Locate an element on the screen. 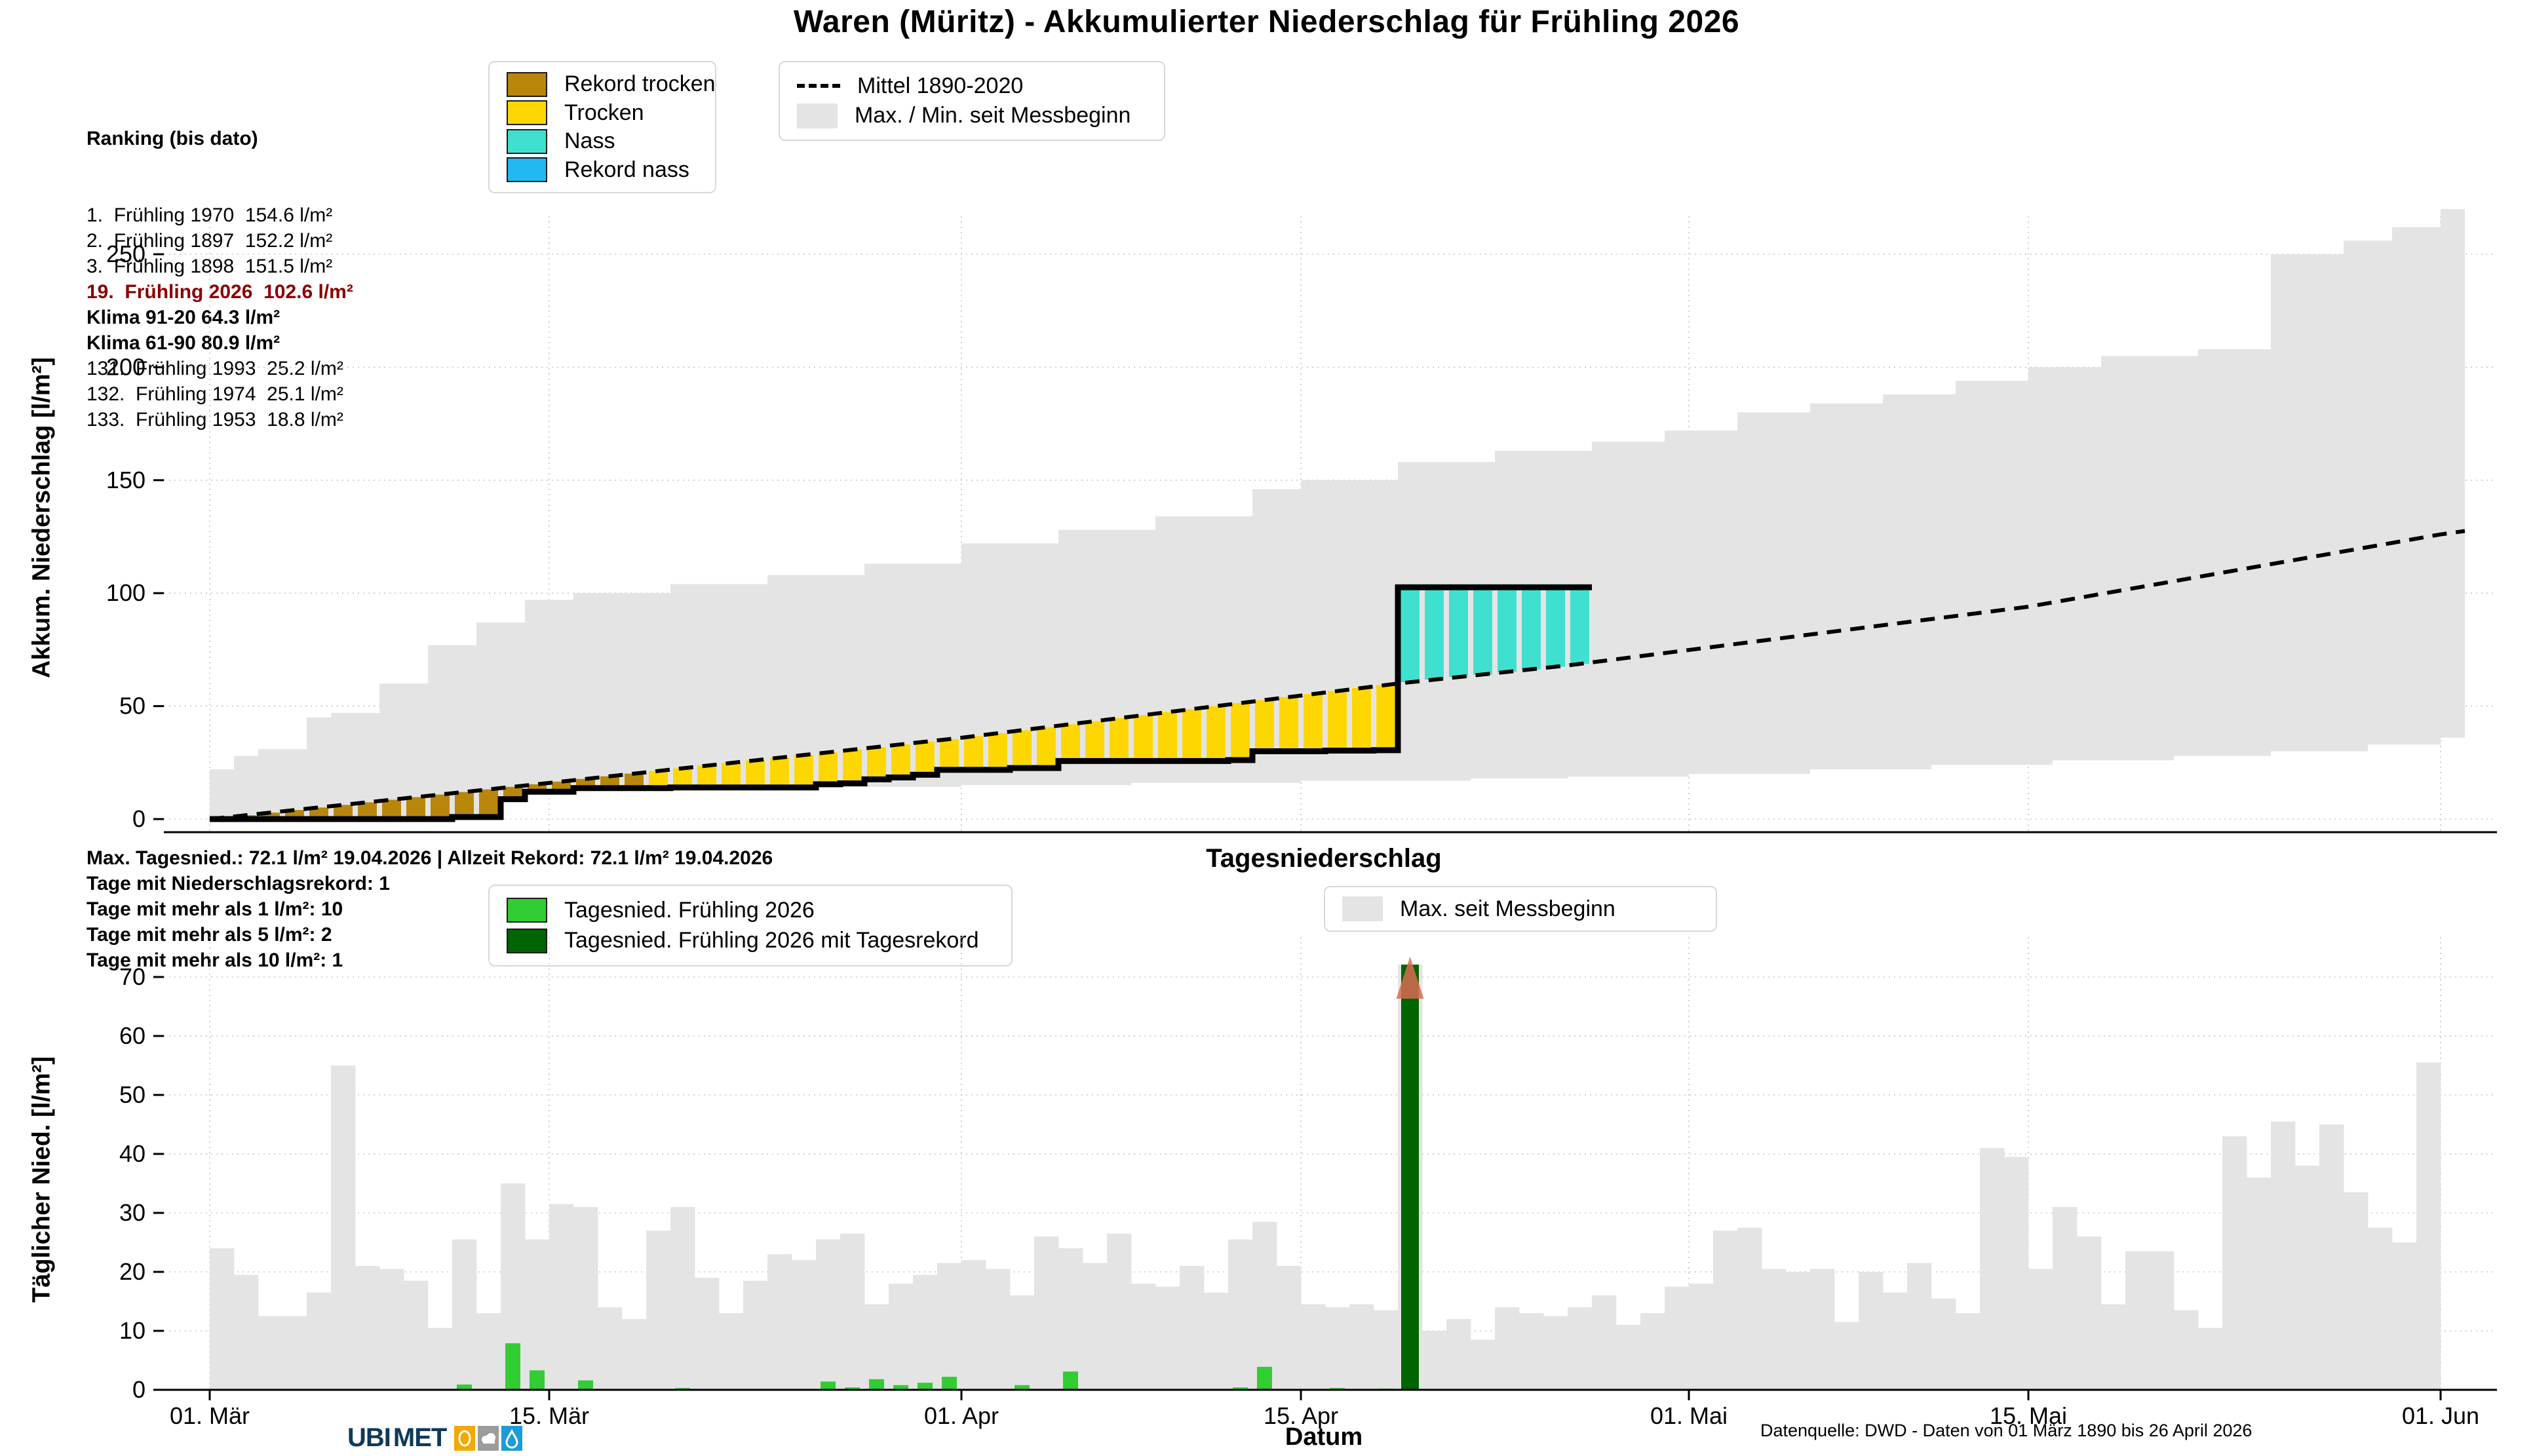 The width and height of the screenshot is (2533, 1456). legend-label: Mittel 1890-2020 is located at coordinates (940, 85).